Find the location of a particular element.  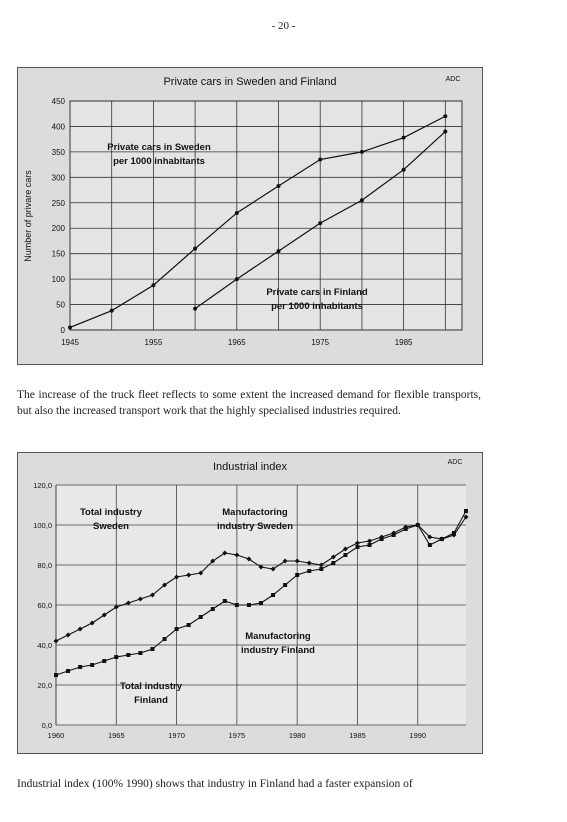

series-label-total-finland: Total industry Finland is located at coordinates (151, 693).